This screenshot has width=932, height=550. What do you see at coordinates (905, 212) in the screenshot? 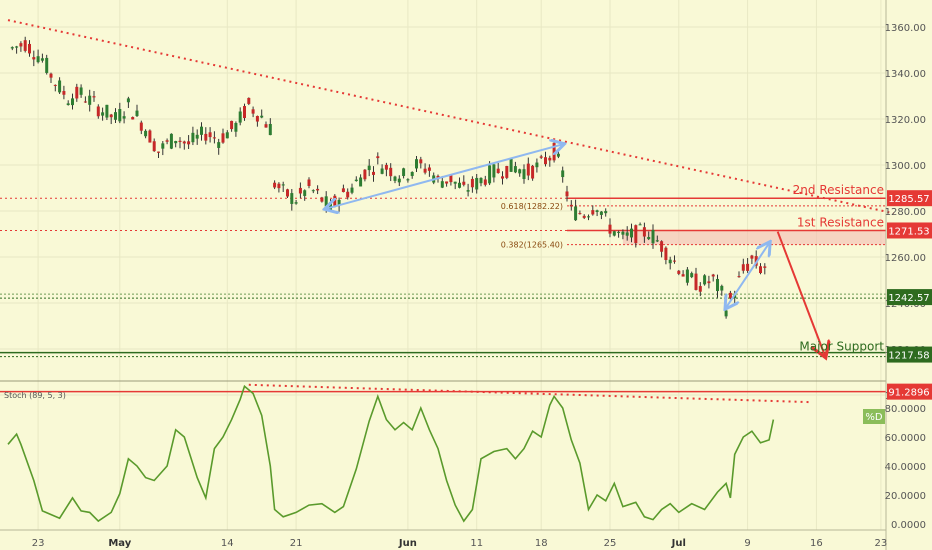
I see `price-tick-label: 1280.00` at bounding box center [905, 212].